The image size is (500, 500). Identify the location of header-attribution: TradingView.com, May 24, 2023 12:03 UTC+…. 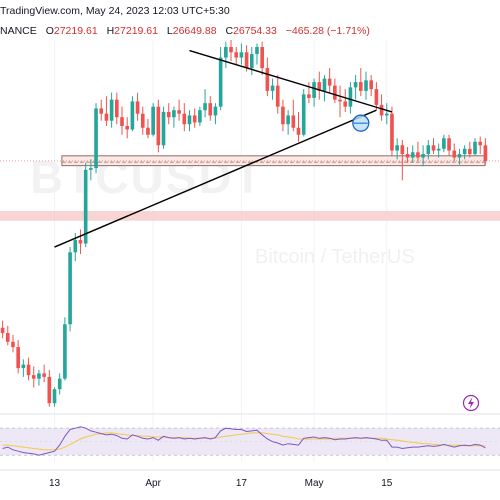
(115, 11).